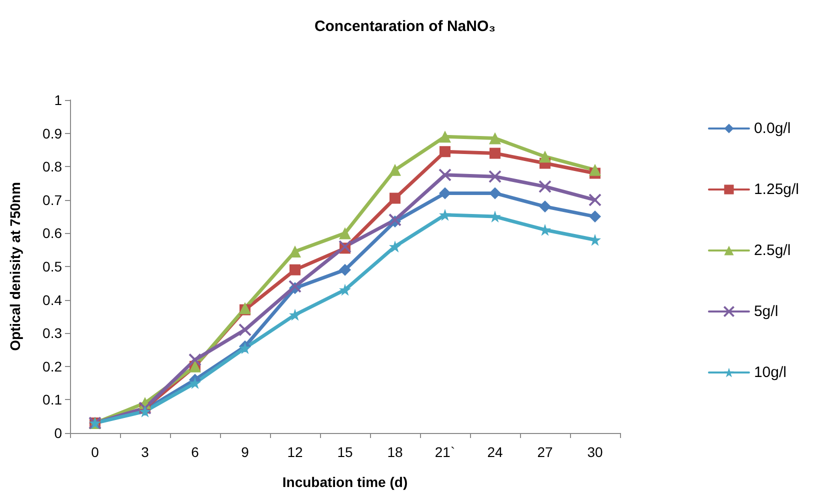 This screenshot has height=501, width=814. Describe the element at coordinates (52, 200) in the screenshot. I see `y-tick-label: 0.7` at that location.